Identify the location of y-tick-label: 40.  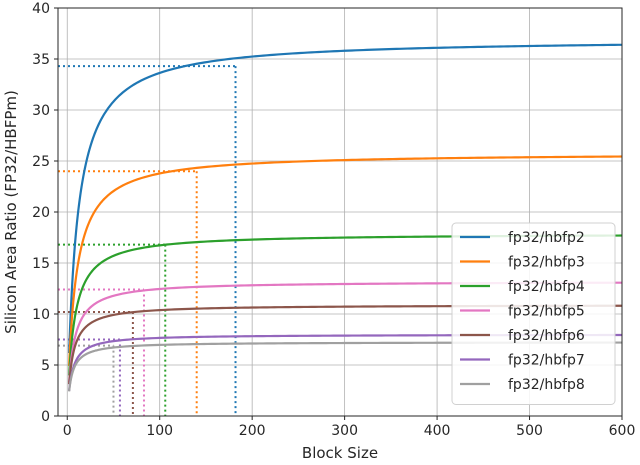
(41, 9).